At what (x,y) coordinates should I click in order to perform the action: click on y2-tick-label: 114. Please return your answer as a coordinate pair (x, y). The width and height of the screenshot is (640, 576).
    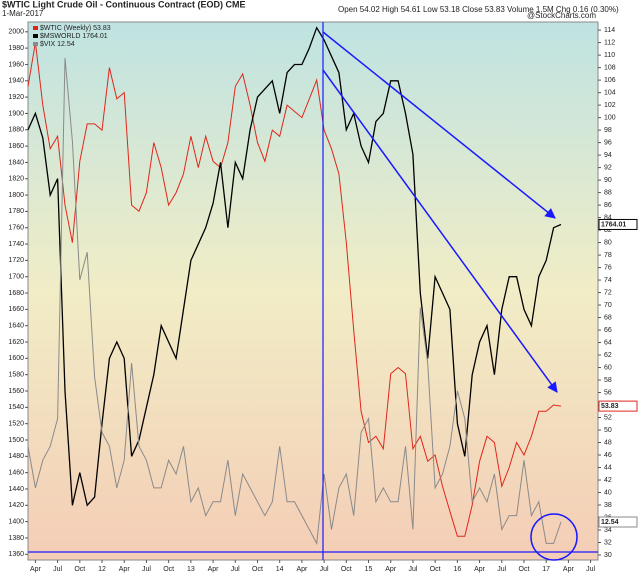
    Looking at the image, I should click on (609, 30).